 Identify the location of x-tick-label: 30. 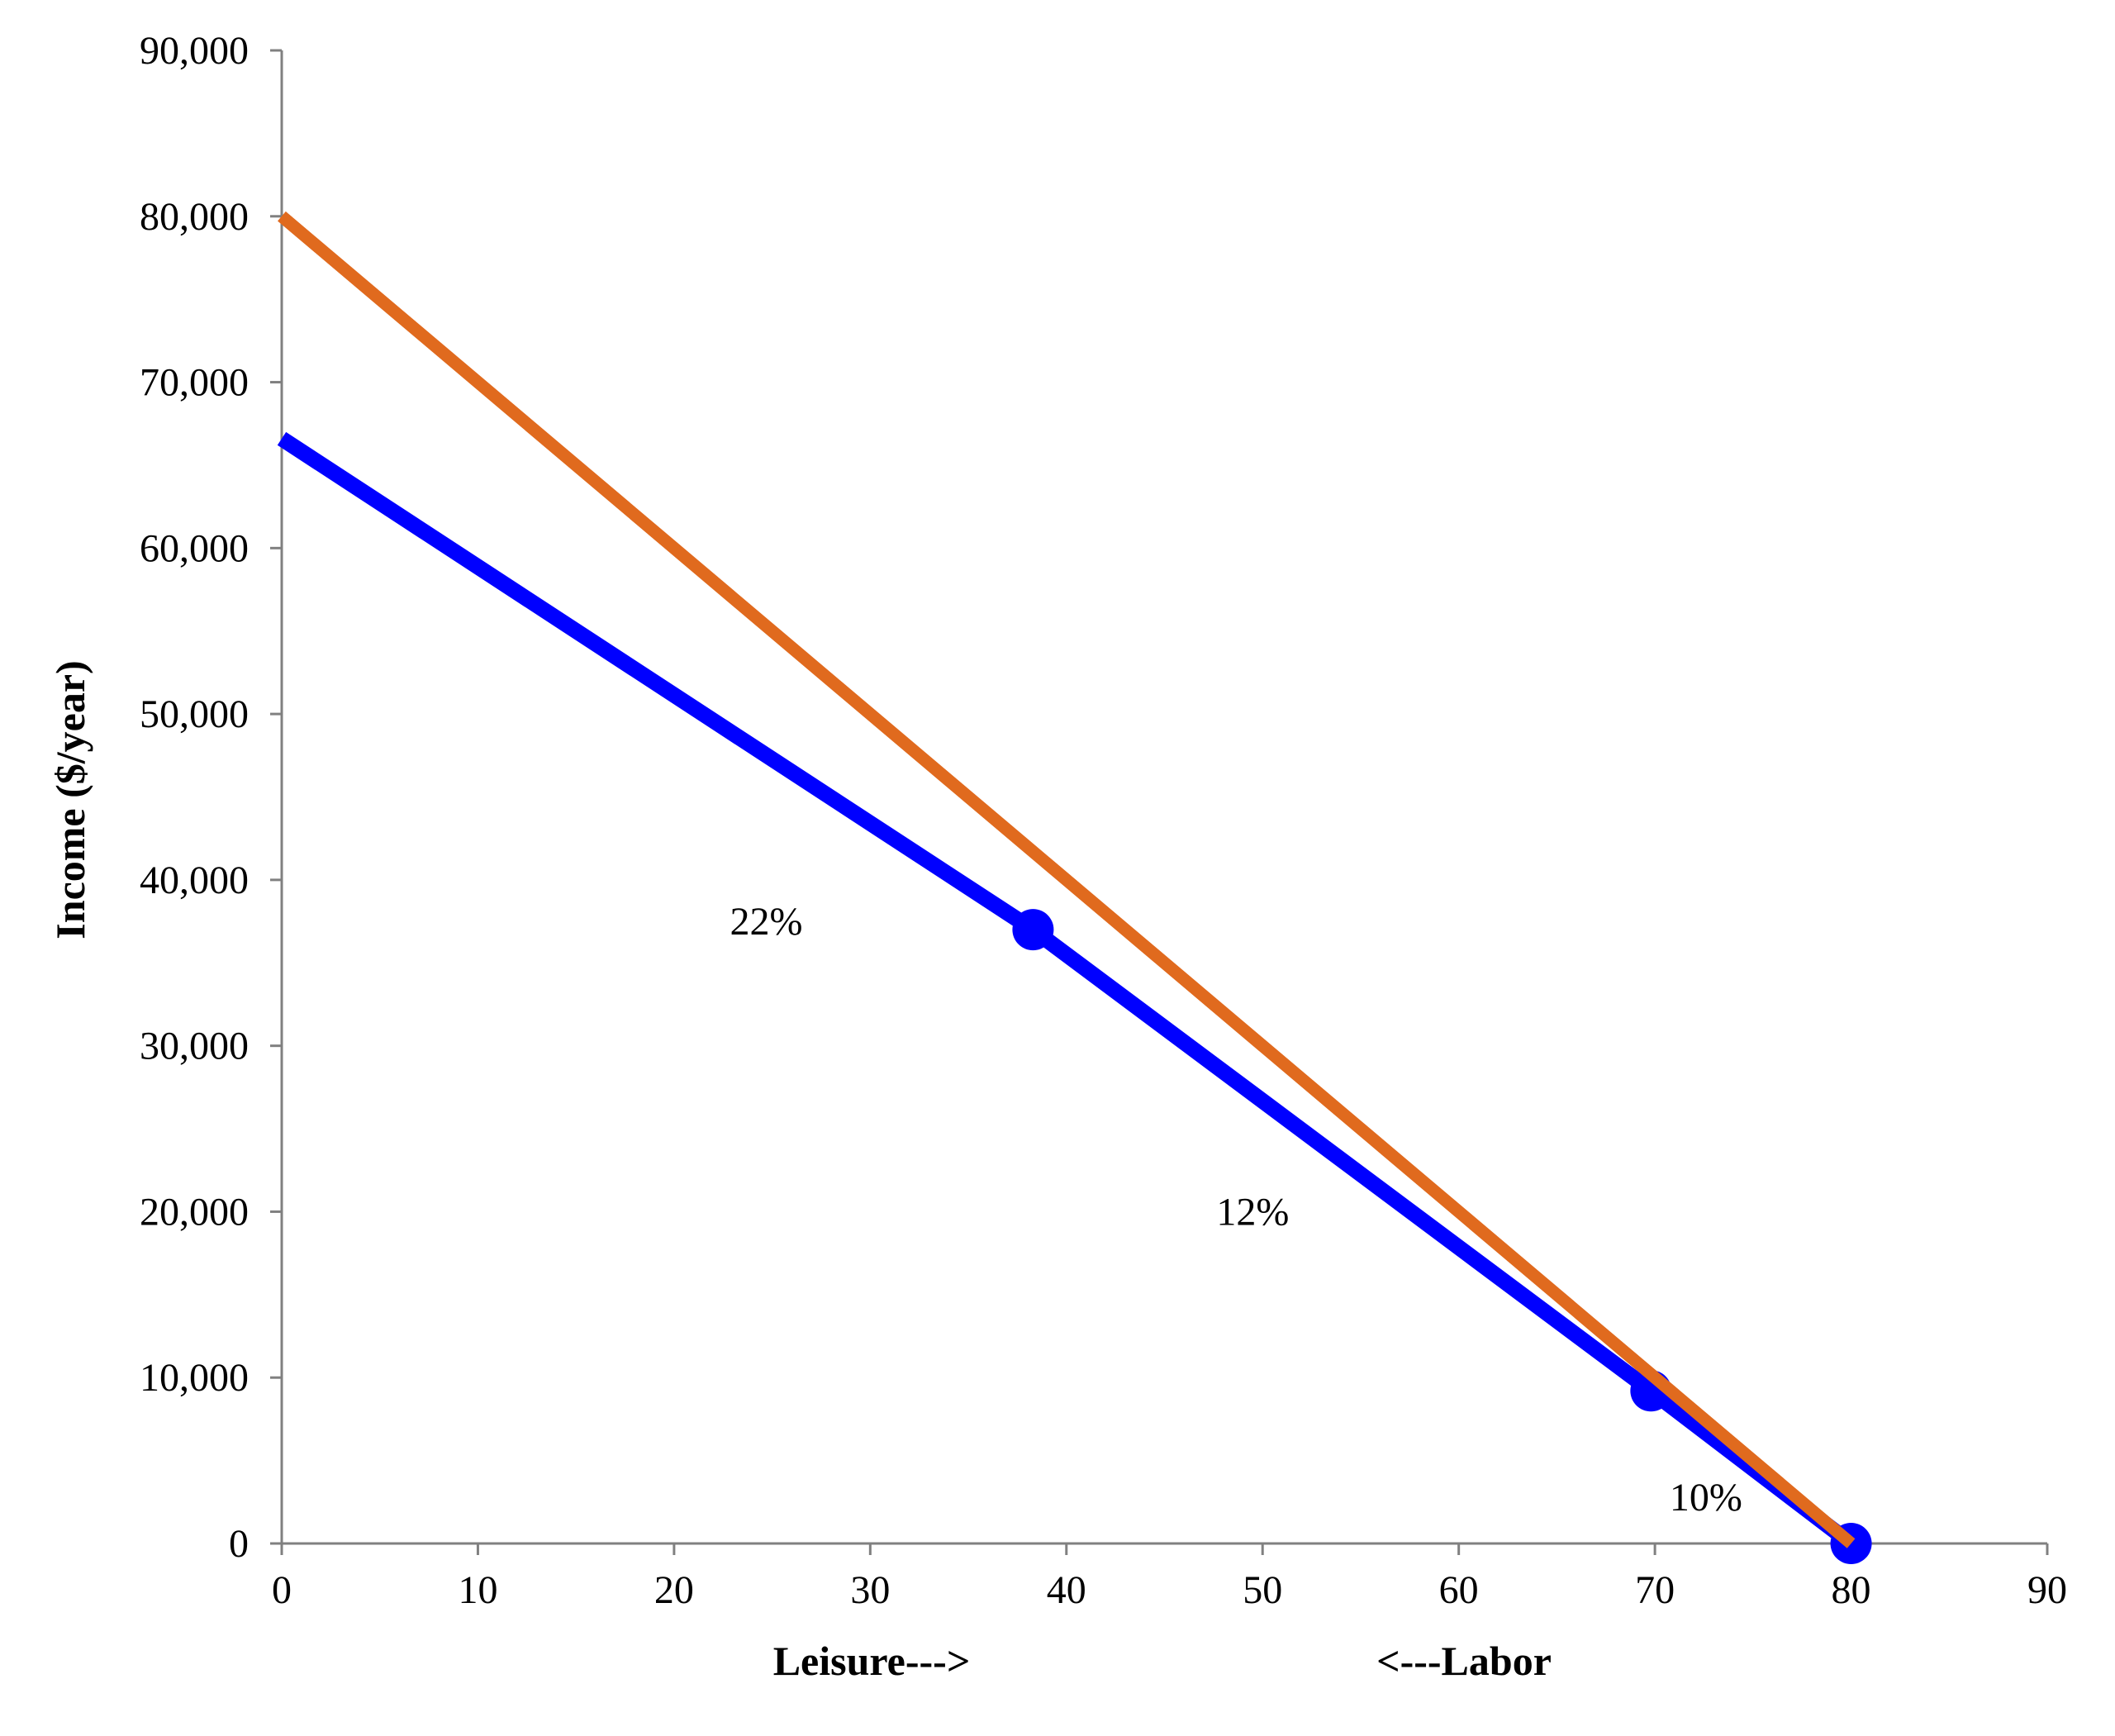
(870, 1590).